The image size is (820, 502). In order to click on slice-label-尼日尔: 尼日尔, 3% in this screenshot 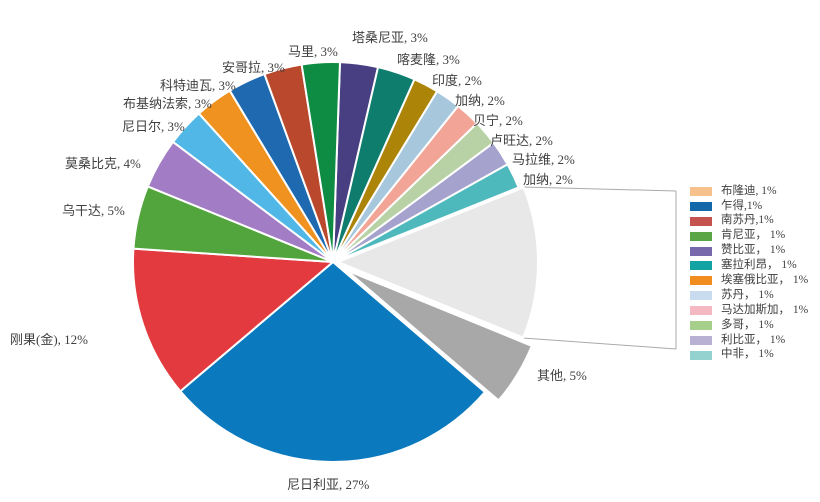, I will do `click(153, 126)`.